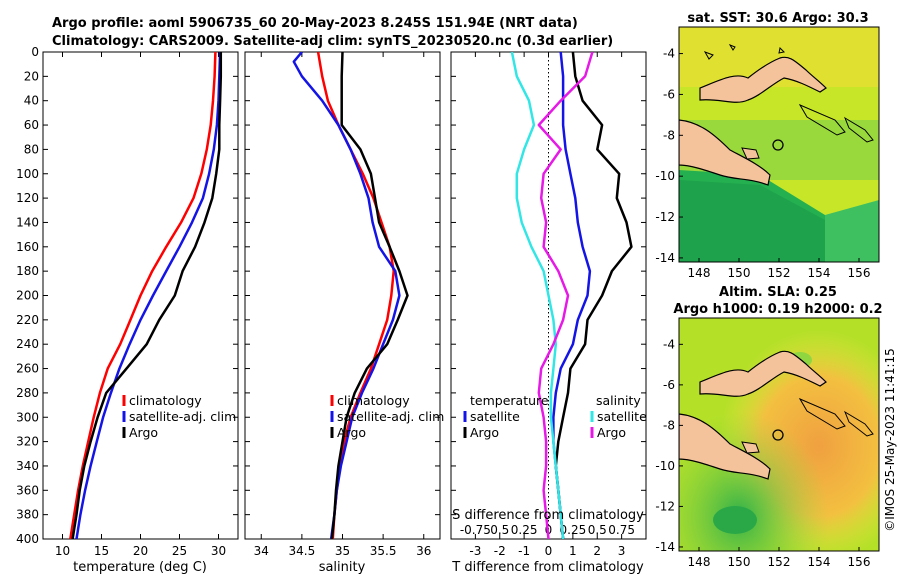 This screenshot has height=580, width=900. I want to click on series-salinity-satellite, so click(537, 295).